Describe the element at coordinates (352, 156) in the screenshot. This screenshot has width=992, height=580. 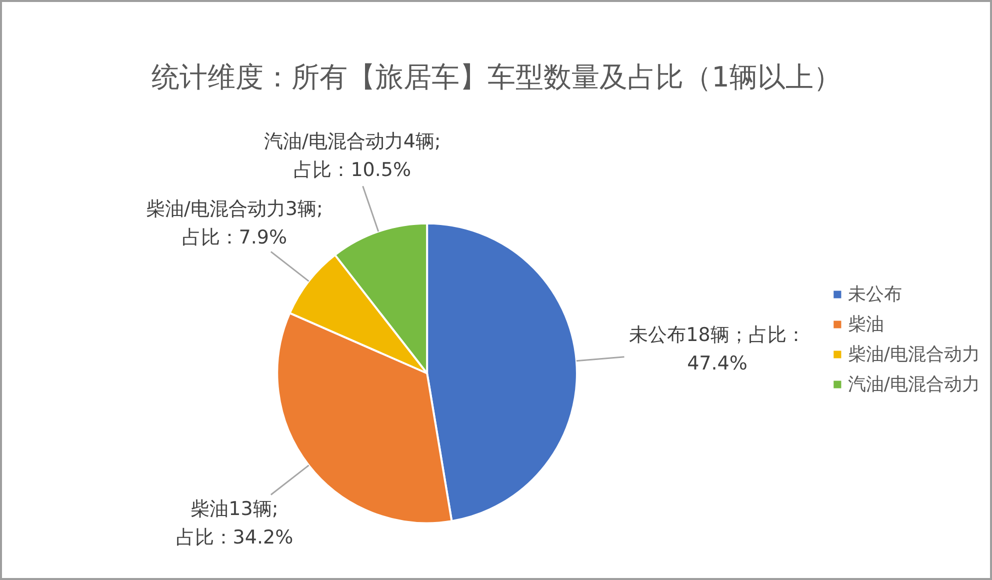
I see `data-label: 汽油/电混合动力4辆; 占比：10.5%` at that location.